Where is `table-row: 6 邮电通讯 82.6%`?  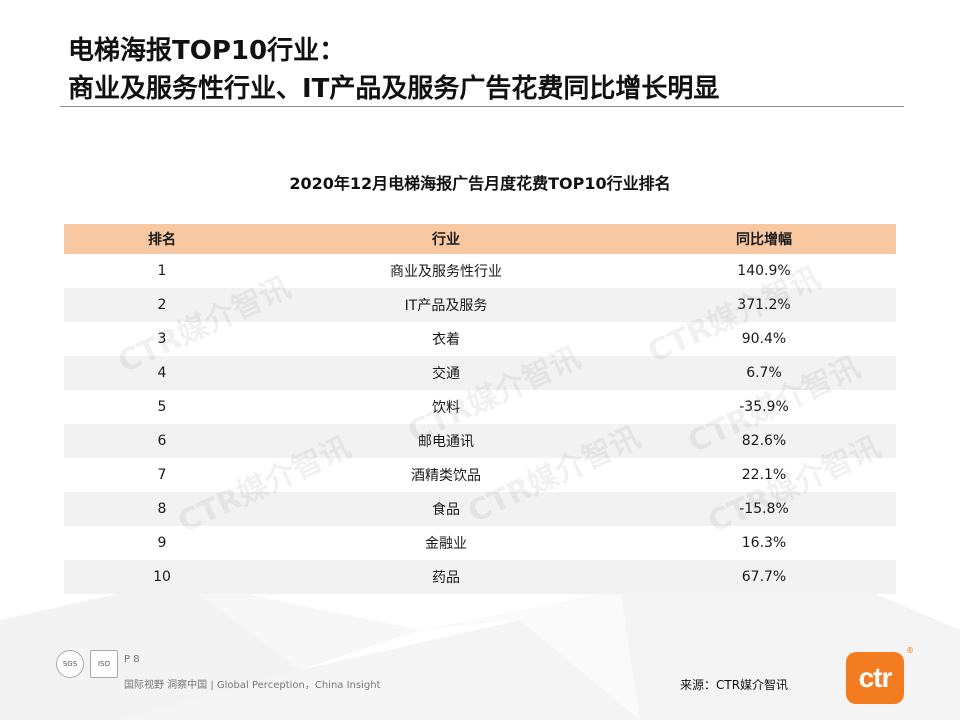
table-row: 6 邮电通讯 82.6% is located at coordinates (480, 441).